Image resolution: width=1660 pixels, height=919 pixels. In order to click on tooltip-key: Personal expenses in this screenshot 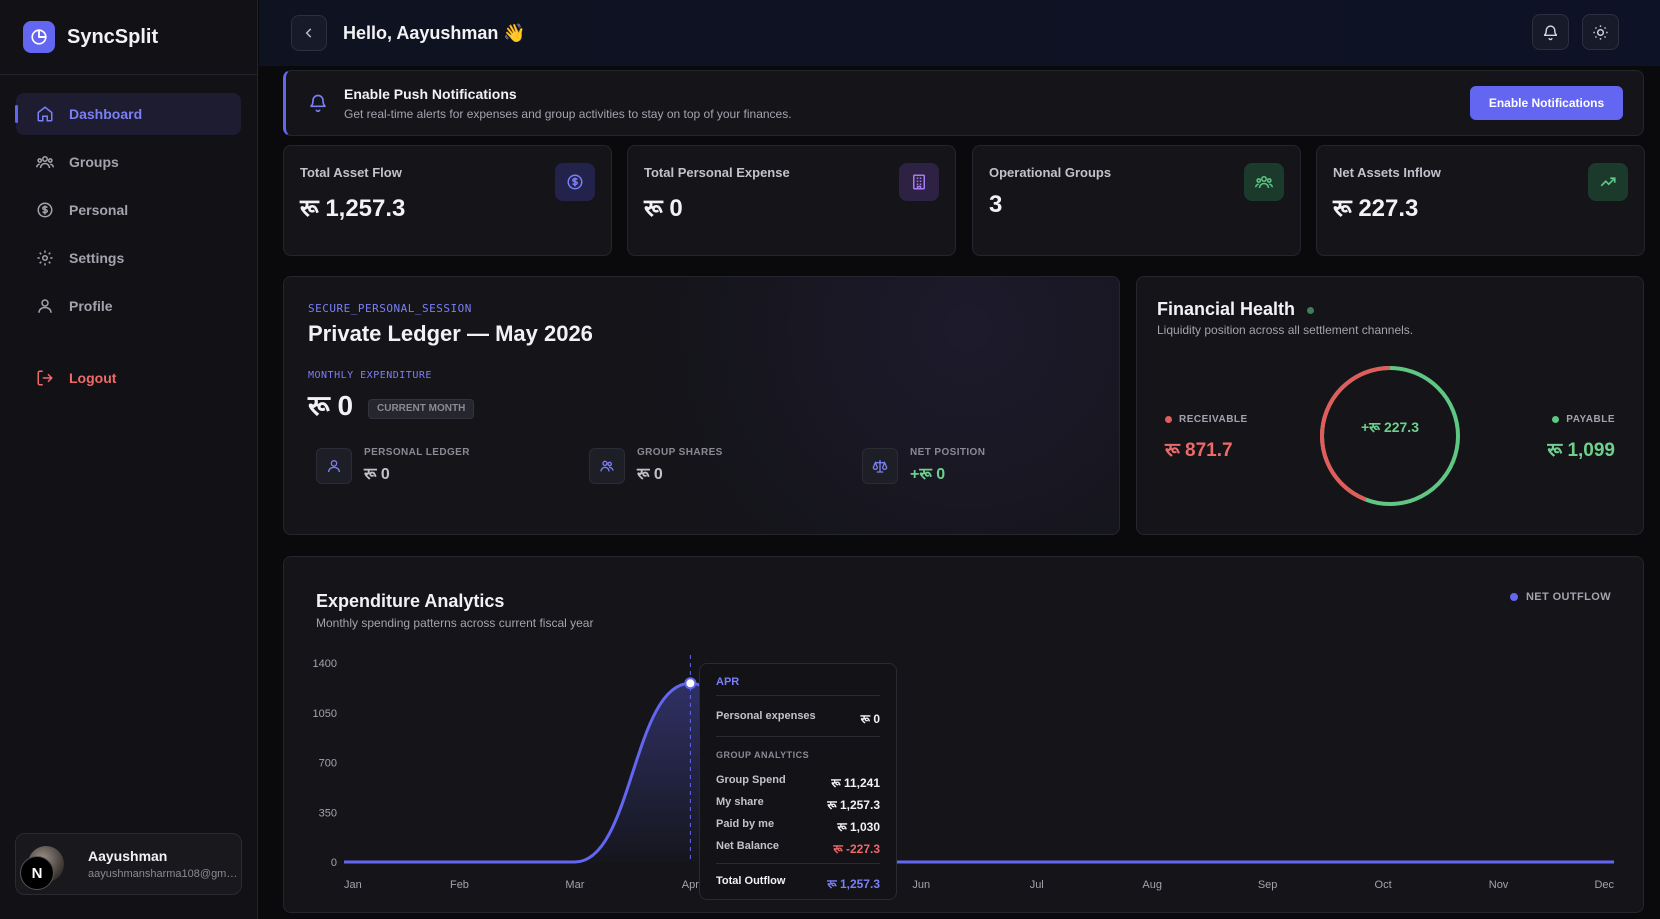, I will do `click(766, 716)`.